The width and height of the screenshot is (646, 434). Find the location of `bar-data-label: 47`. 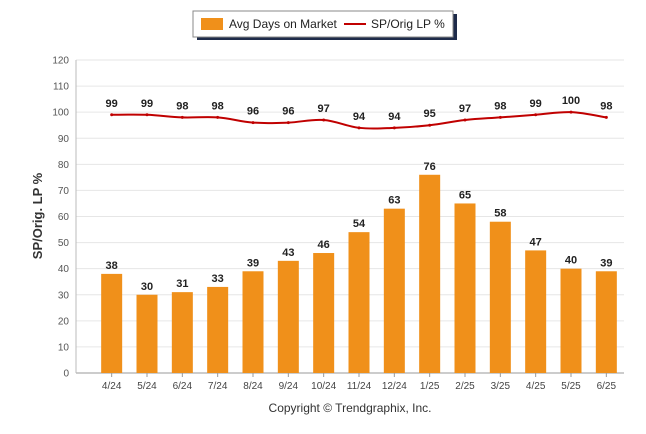

bar-data-label: 47 is located at coordinates (536, 242).